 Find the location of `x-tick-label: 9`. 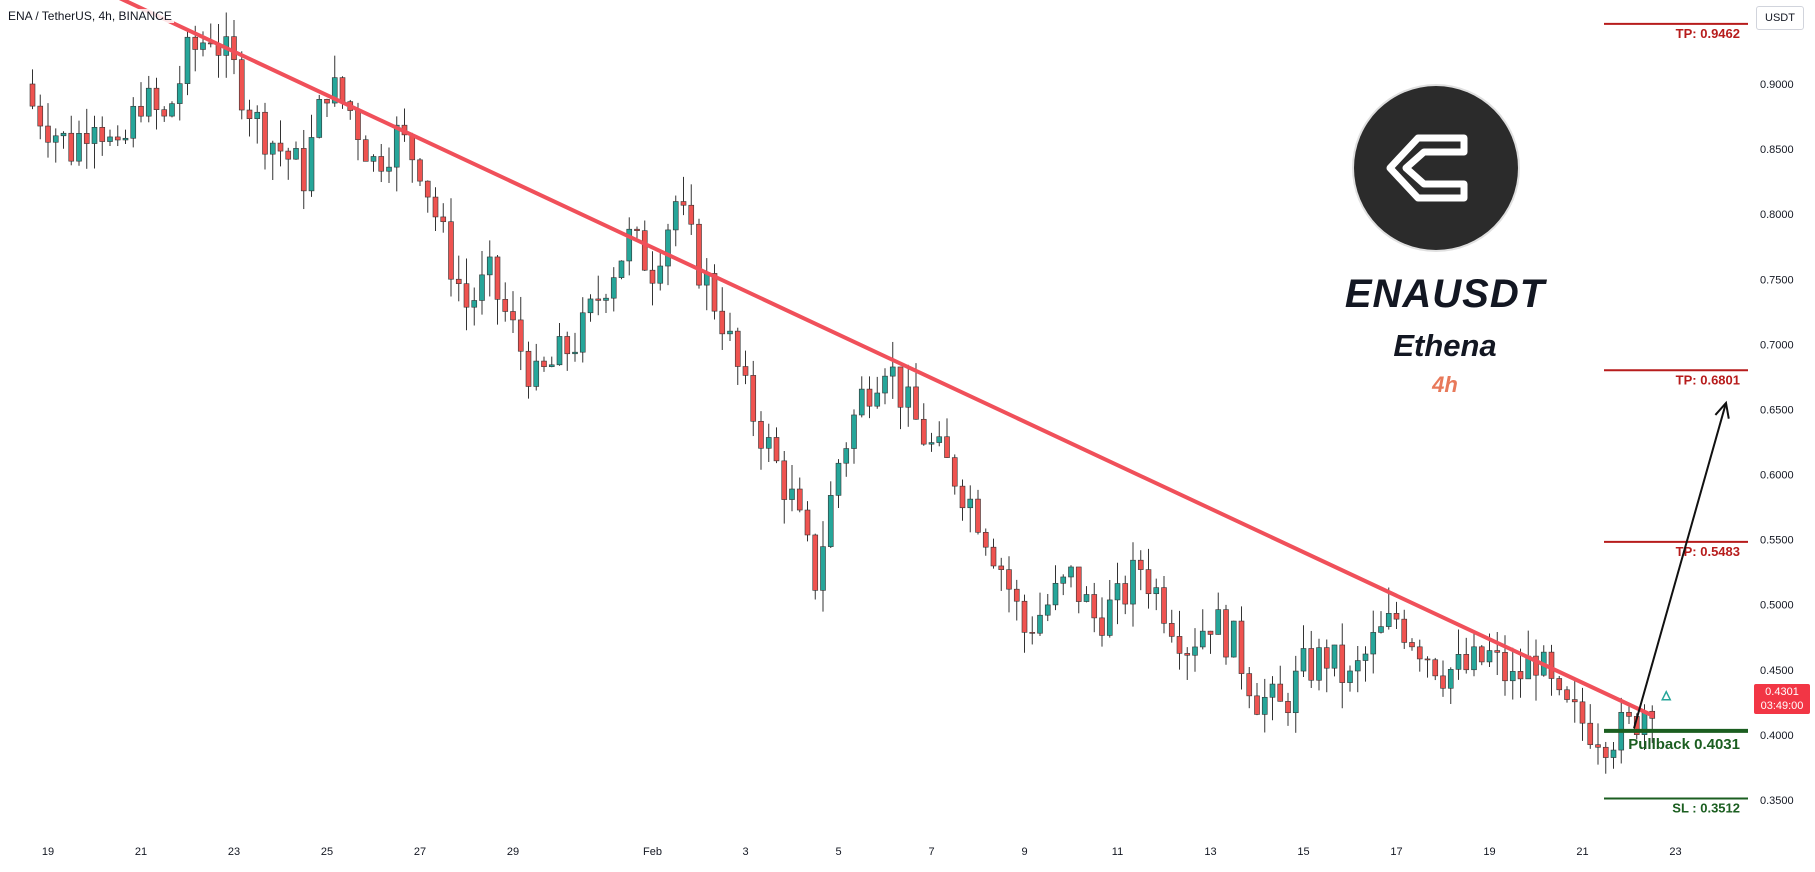

x-tick-label: 9 is located at coordinates (1024, 852).